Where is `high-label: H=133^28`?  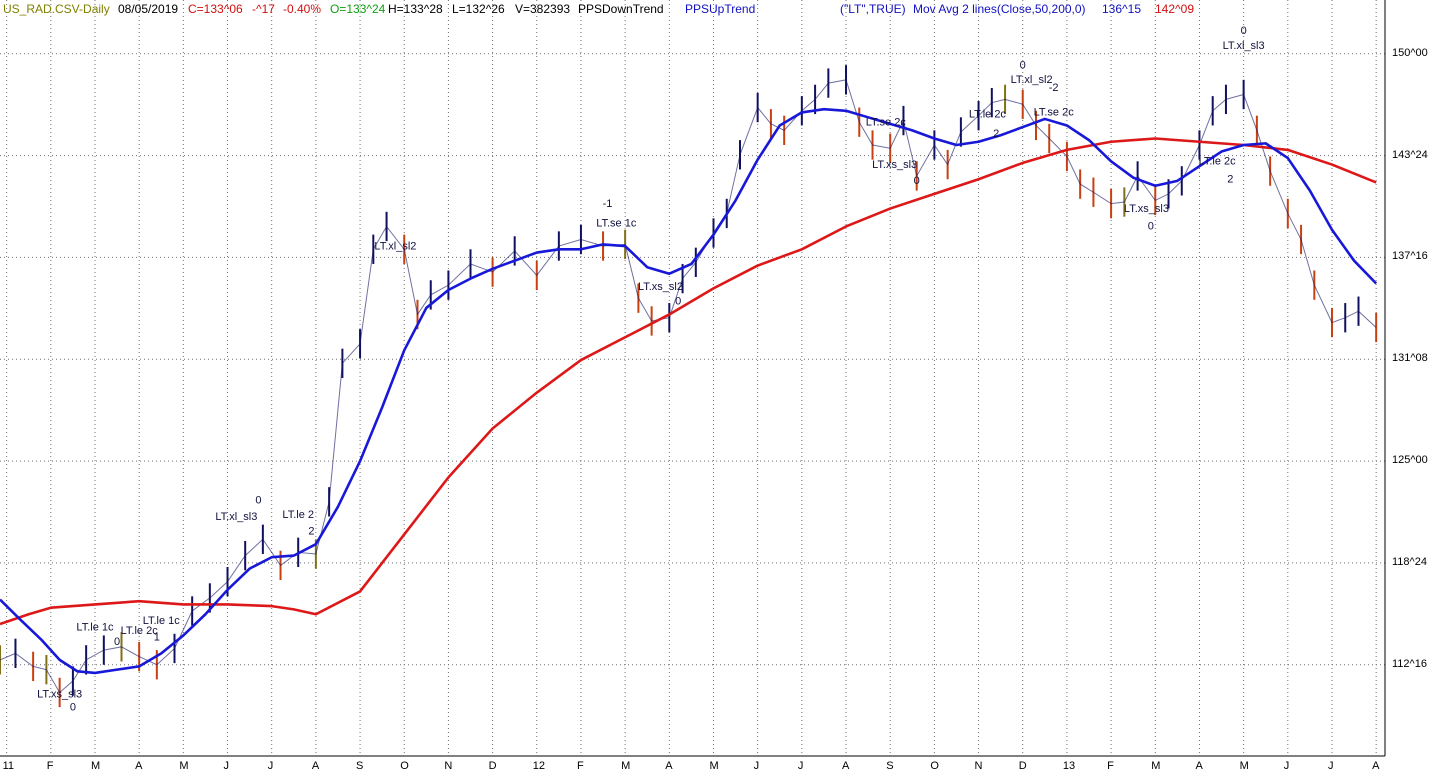
high-label: H=133^28 is located at coordinates (415, 9).